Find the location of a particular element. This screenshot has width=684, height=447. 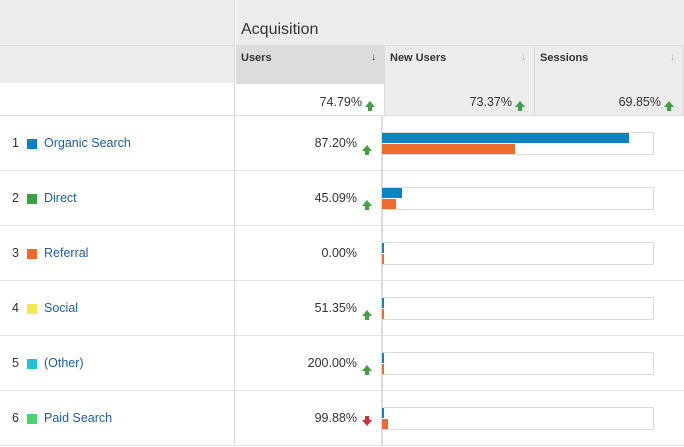

column-header-users: Users ↓ is located at coordinates (310, 65).